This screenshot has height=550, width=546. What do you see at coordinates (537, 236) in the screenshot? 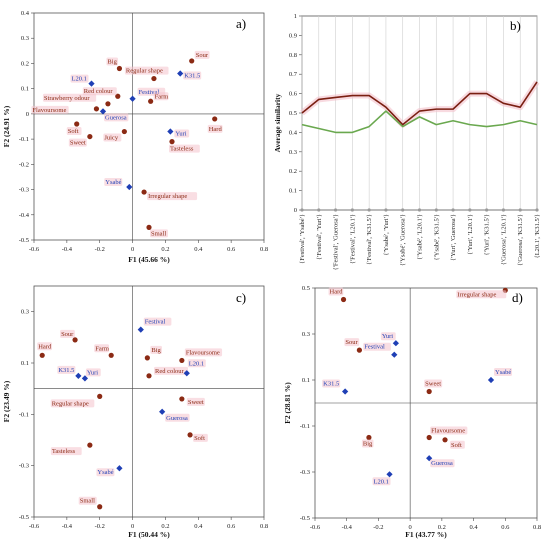
I see `x-category-label: {L20.1', 'K31.5'}` at bounding box center [537, 236].